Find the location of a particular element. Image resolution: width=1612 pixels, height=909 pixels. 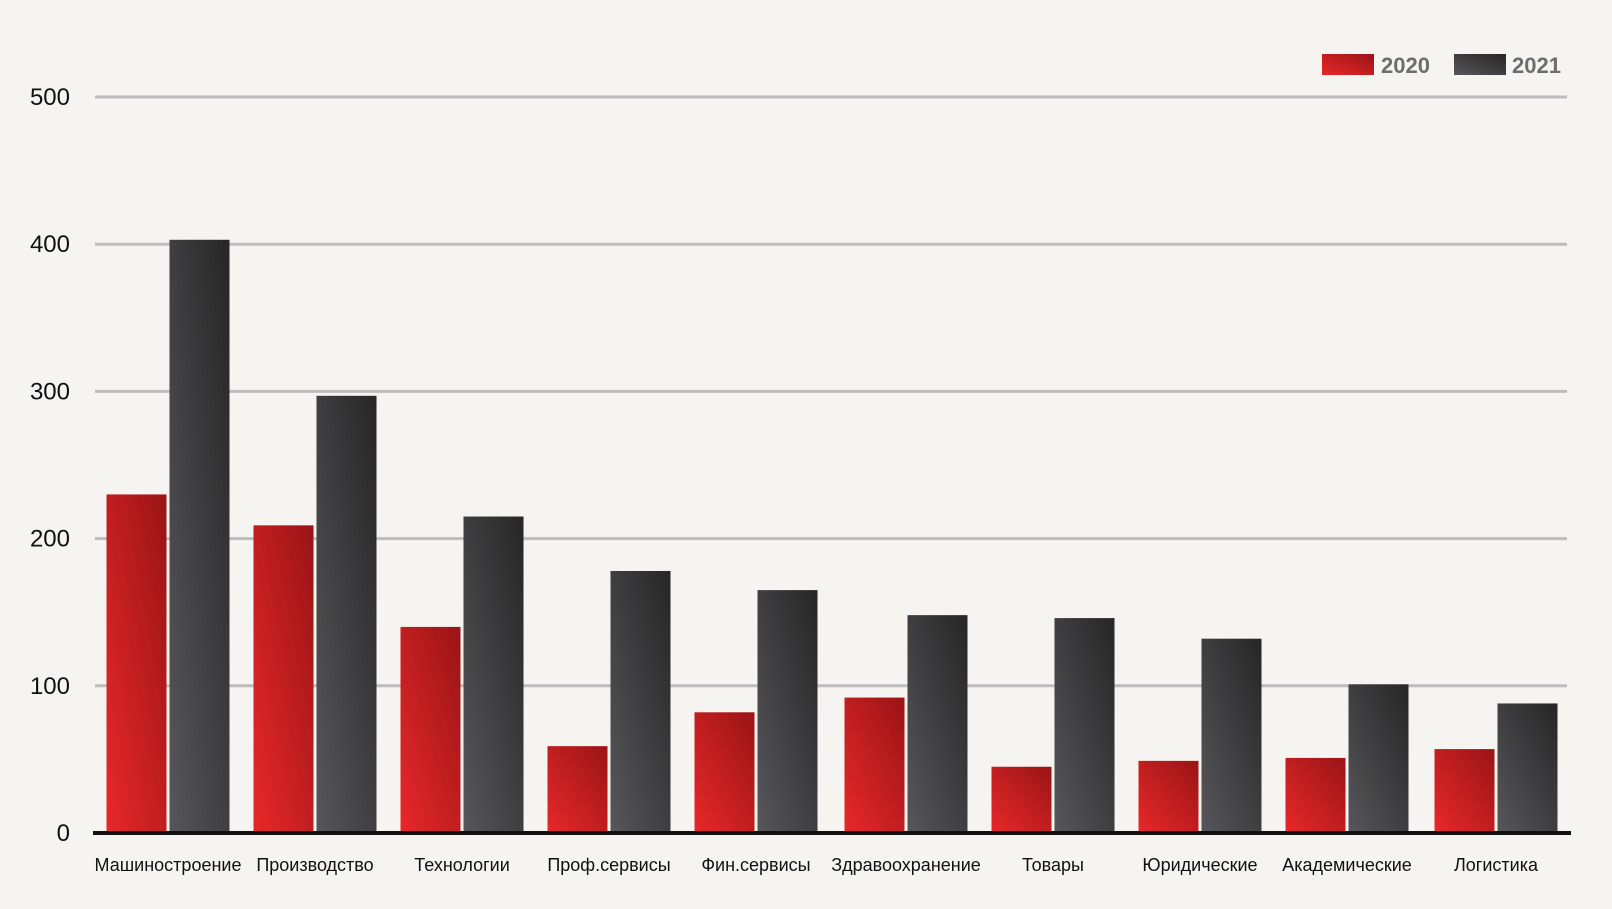

x-tick-label: Машиностроение is located at coordinates (168, 865).